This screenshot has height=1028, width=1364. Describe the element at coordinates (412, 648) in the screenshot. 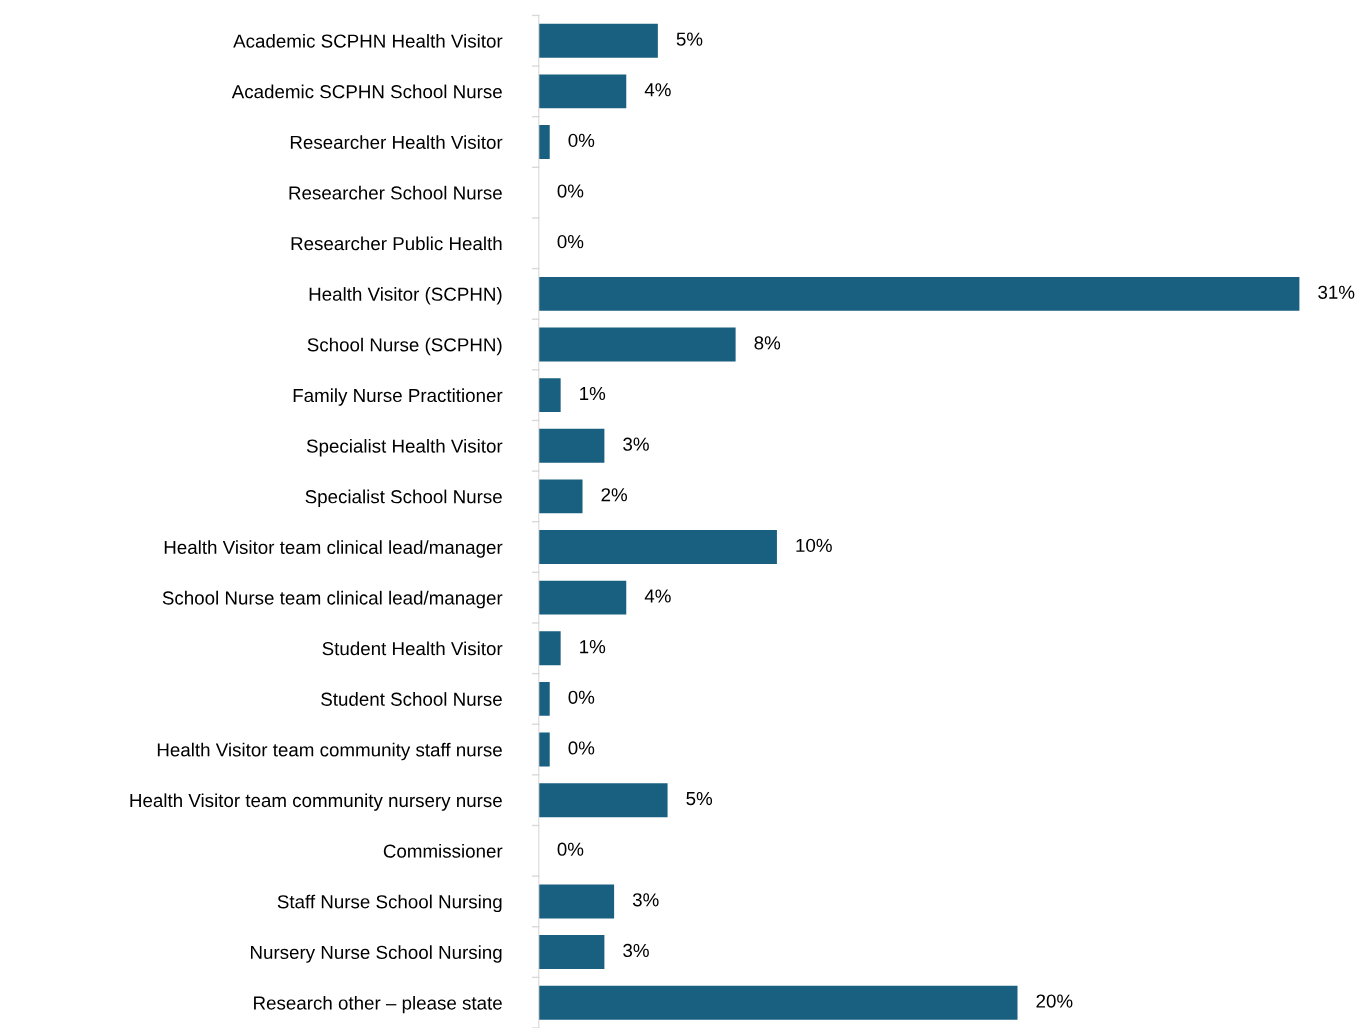

I see `y-tick-label: Student Health Visitor` at that location.